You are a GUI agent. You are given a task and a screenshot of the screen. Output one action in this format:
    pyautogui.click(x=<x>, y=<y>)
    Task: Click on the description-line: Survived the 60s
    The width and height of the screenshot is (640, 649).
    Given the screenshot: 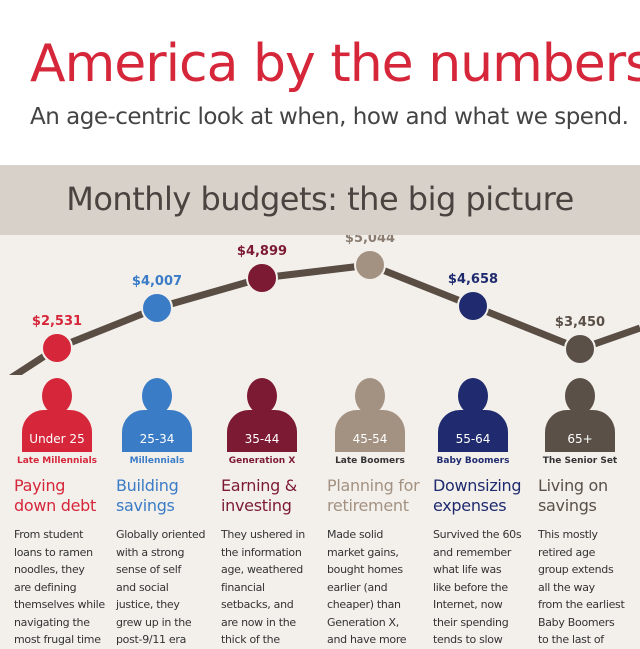 What is the action you would take?
    pyautogui.click(x=477, y=534)
    